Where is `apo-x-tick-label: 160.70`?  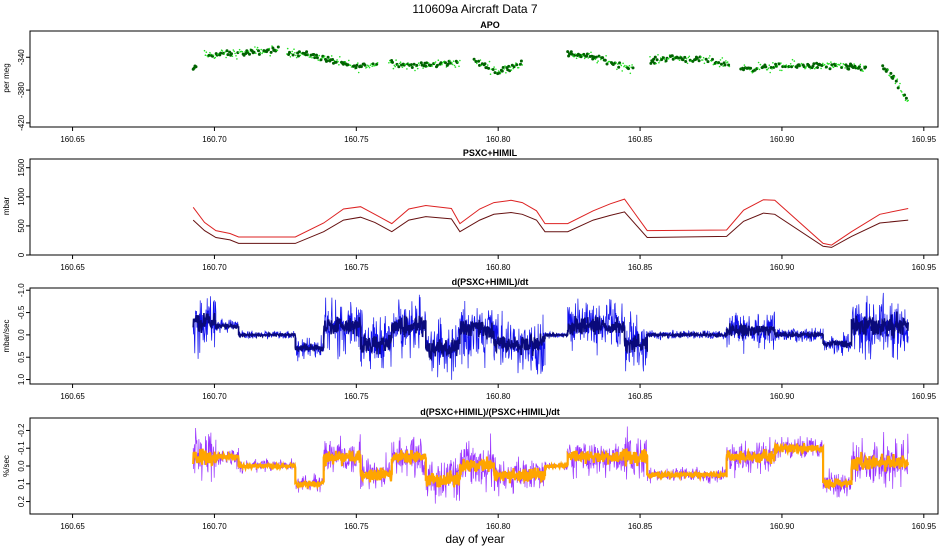 apo-x-tick-label: 160.70 is located at coordinates (214, 139).